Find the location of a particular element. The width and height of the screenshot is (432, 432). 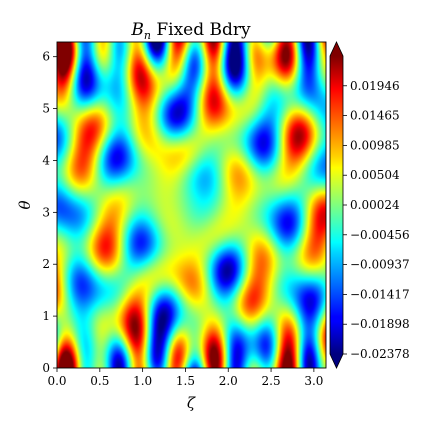

x-axis-ticks: 0.0 0.5 1.0 1.5 2.0 2.5 3.0 is located at coordinates (185, 378).